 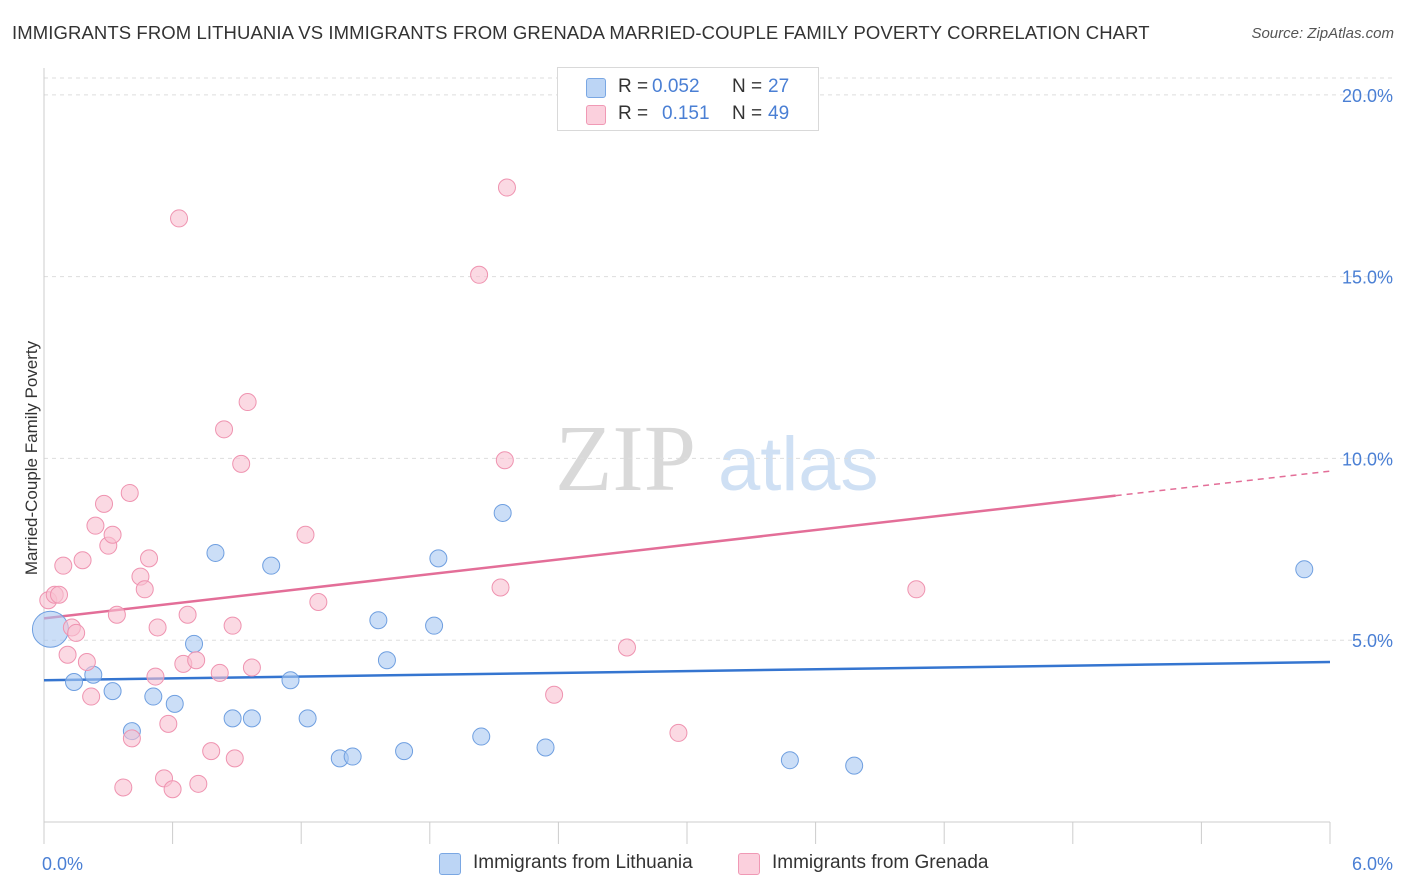 I want to click on source-label: Source: ZipAtlas.com, so click(x=1322, y=33).